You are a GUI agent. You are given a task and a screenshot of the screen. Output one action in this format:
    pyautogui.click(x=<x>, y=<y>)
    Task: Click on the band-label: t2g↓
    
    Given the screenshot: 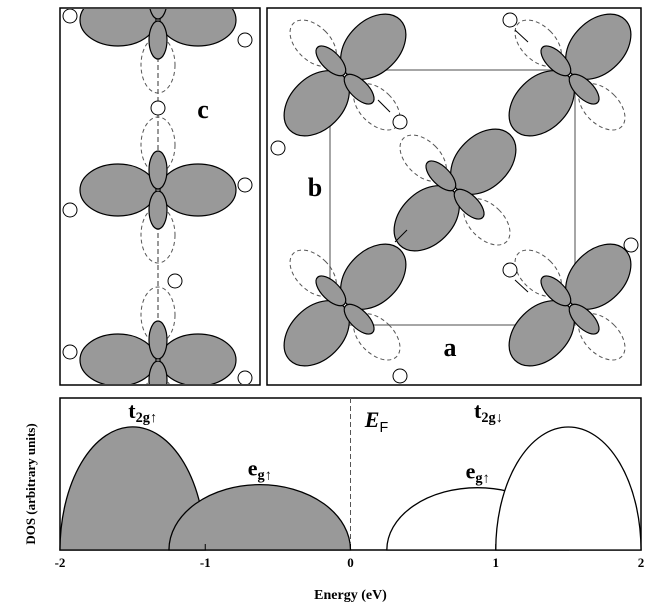 What is the action you would take?
    pyautogui.click(x=488, y=412)
    